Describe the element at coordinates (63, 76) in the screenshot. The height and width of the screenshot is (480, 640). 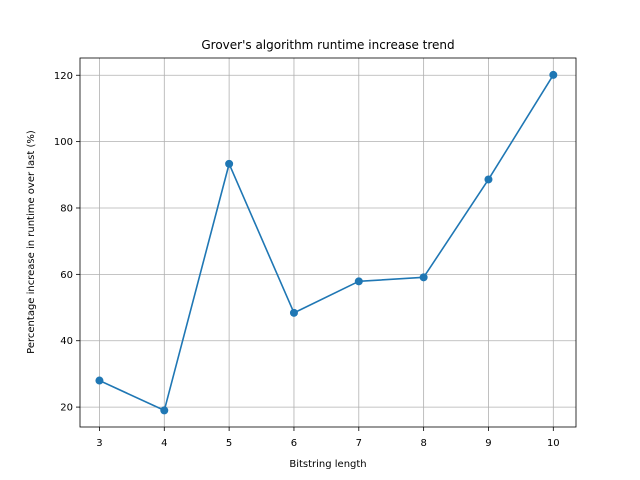
I see `y-tick-label: 120` at that location.